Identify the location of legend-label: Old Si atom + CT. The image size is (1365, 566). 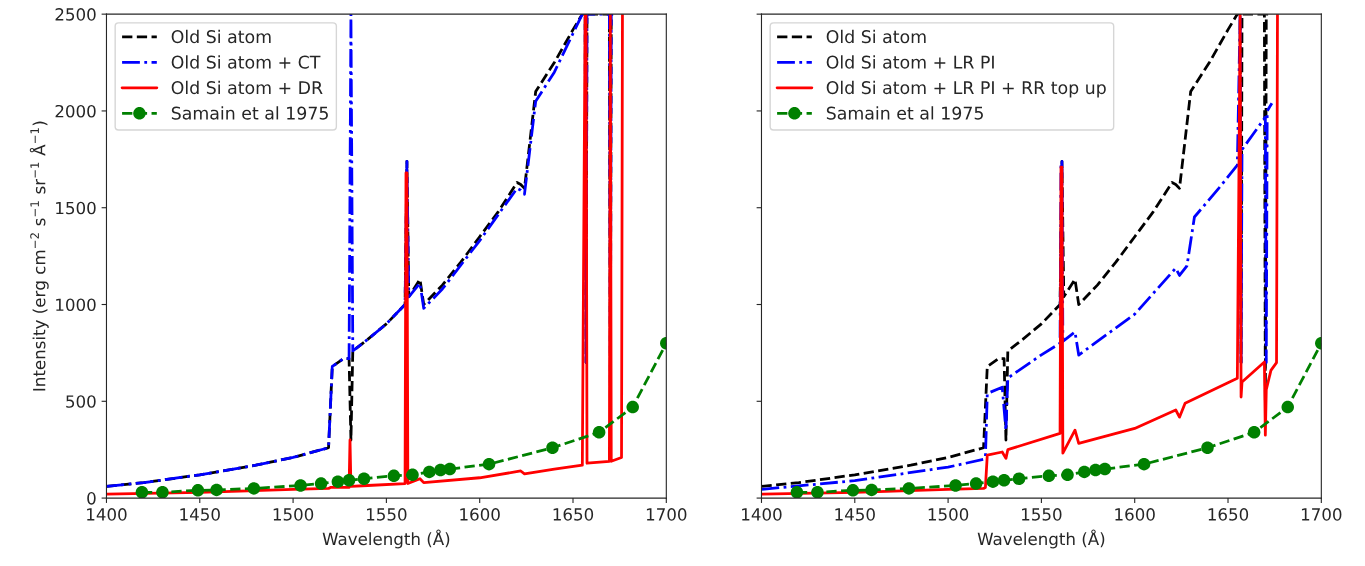
(246, 62).